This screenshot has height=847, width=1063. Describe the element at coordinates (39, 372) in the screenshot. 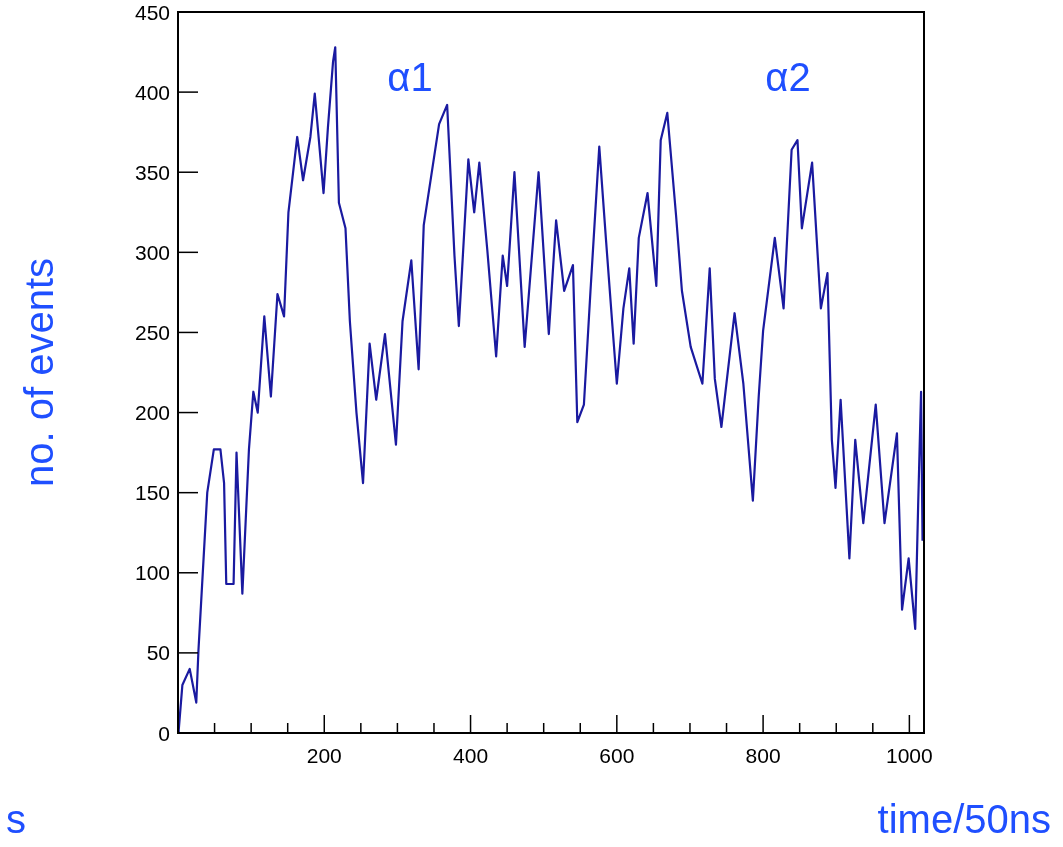

I see `y-axis-title: no. of events` at that location.